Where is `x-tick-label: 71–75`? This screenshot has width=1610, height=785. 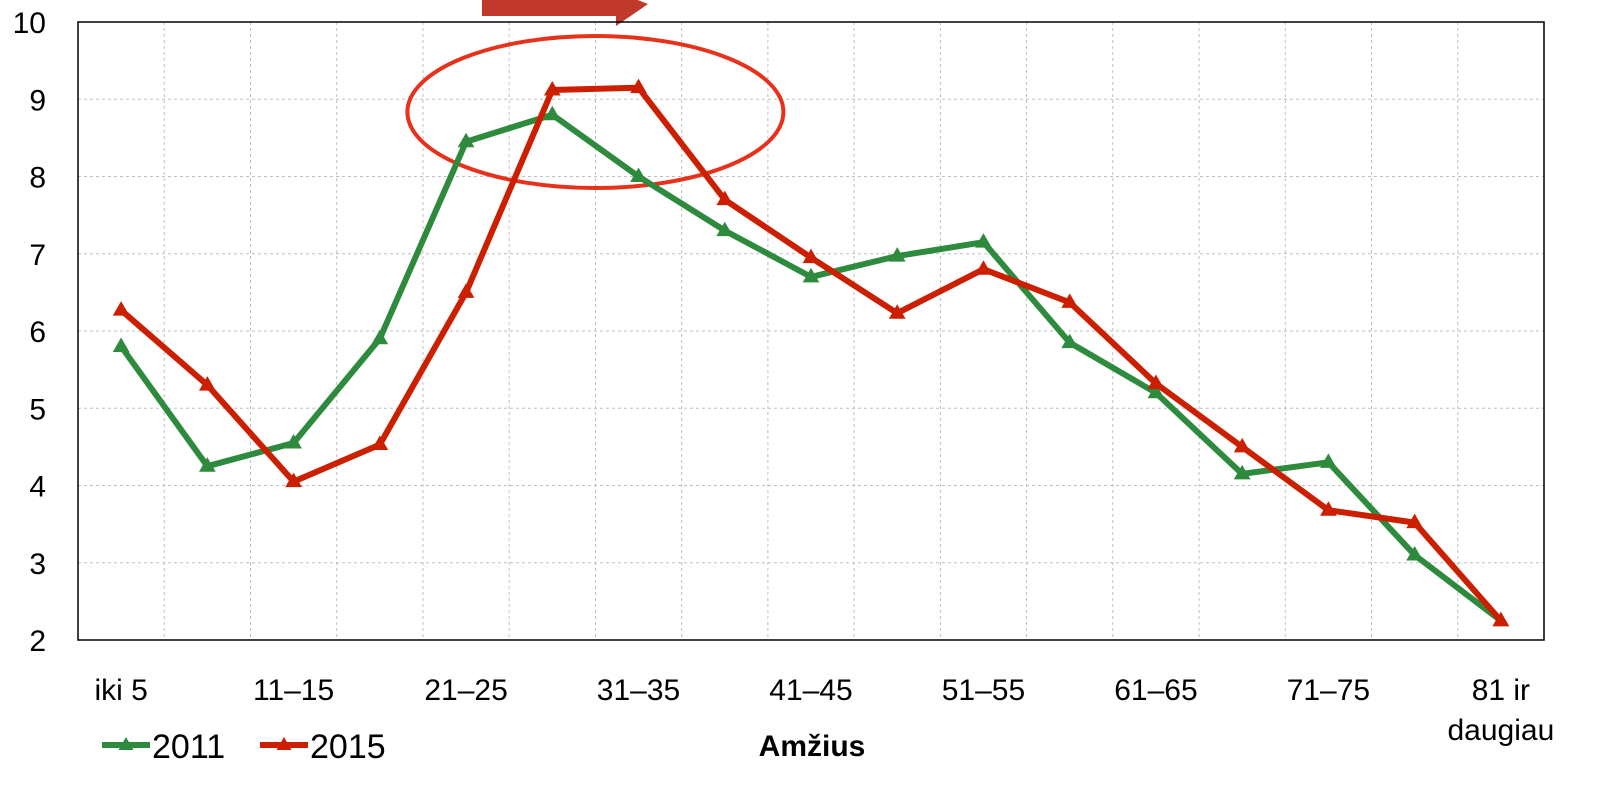
x-tick-label: 71–75 is located at coordinates (1328, 690).